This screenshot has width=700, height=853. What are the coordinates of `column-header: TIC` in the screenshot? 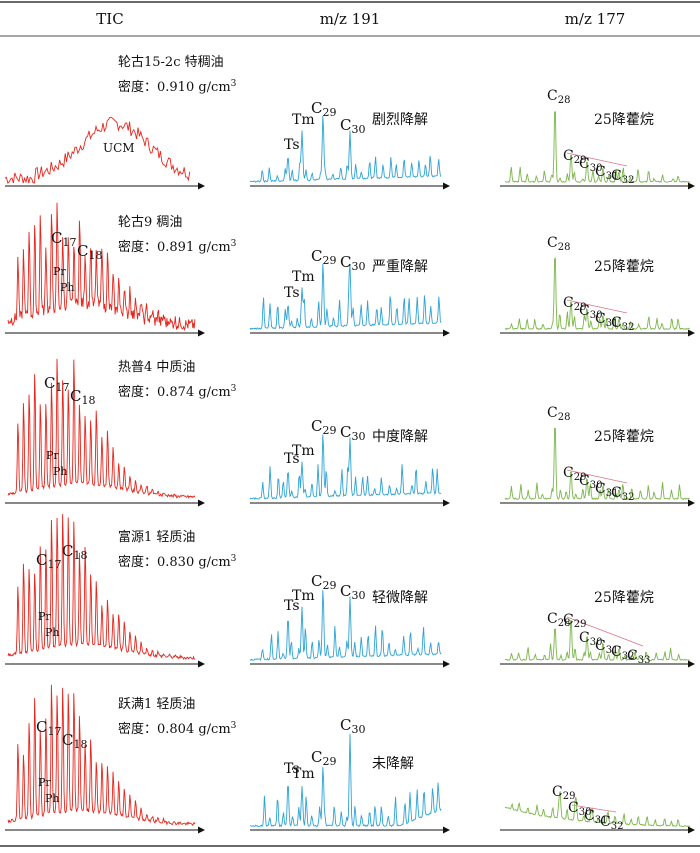 It's located at (109, 19).